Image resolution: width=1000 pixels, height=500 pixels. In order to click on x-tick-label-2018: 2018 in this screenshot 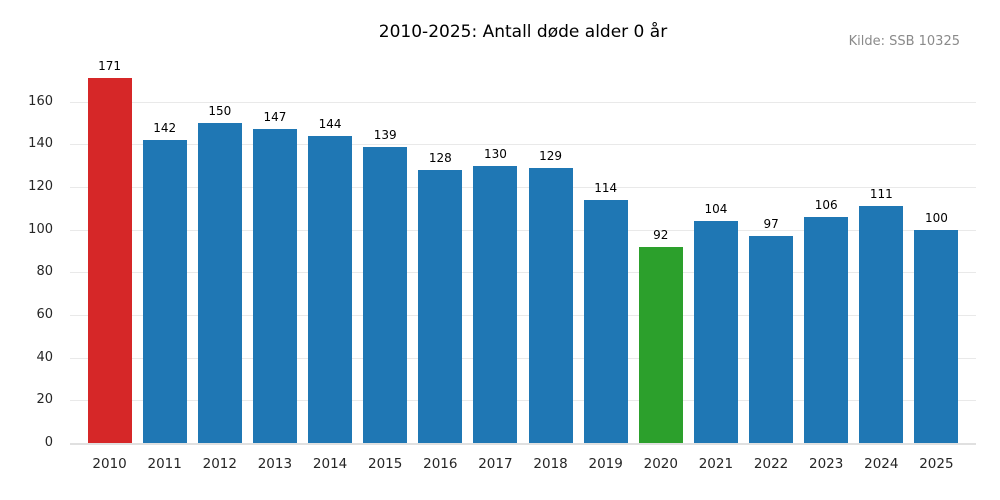, I will do `click(550, 464)`.